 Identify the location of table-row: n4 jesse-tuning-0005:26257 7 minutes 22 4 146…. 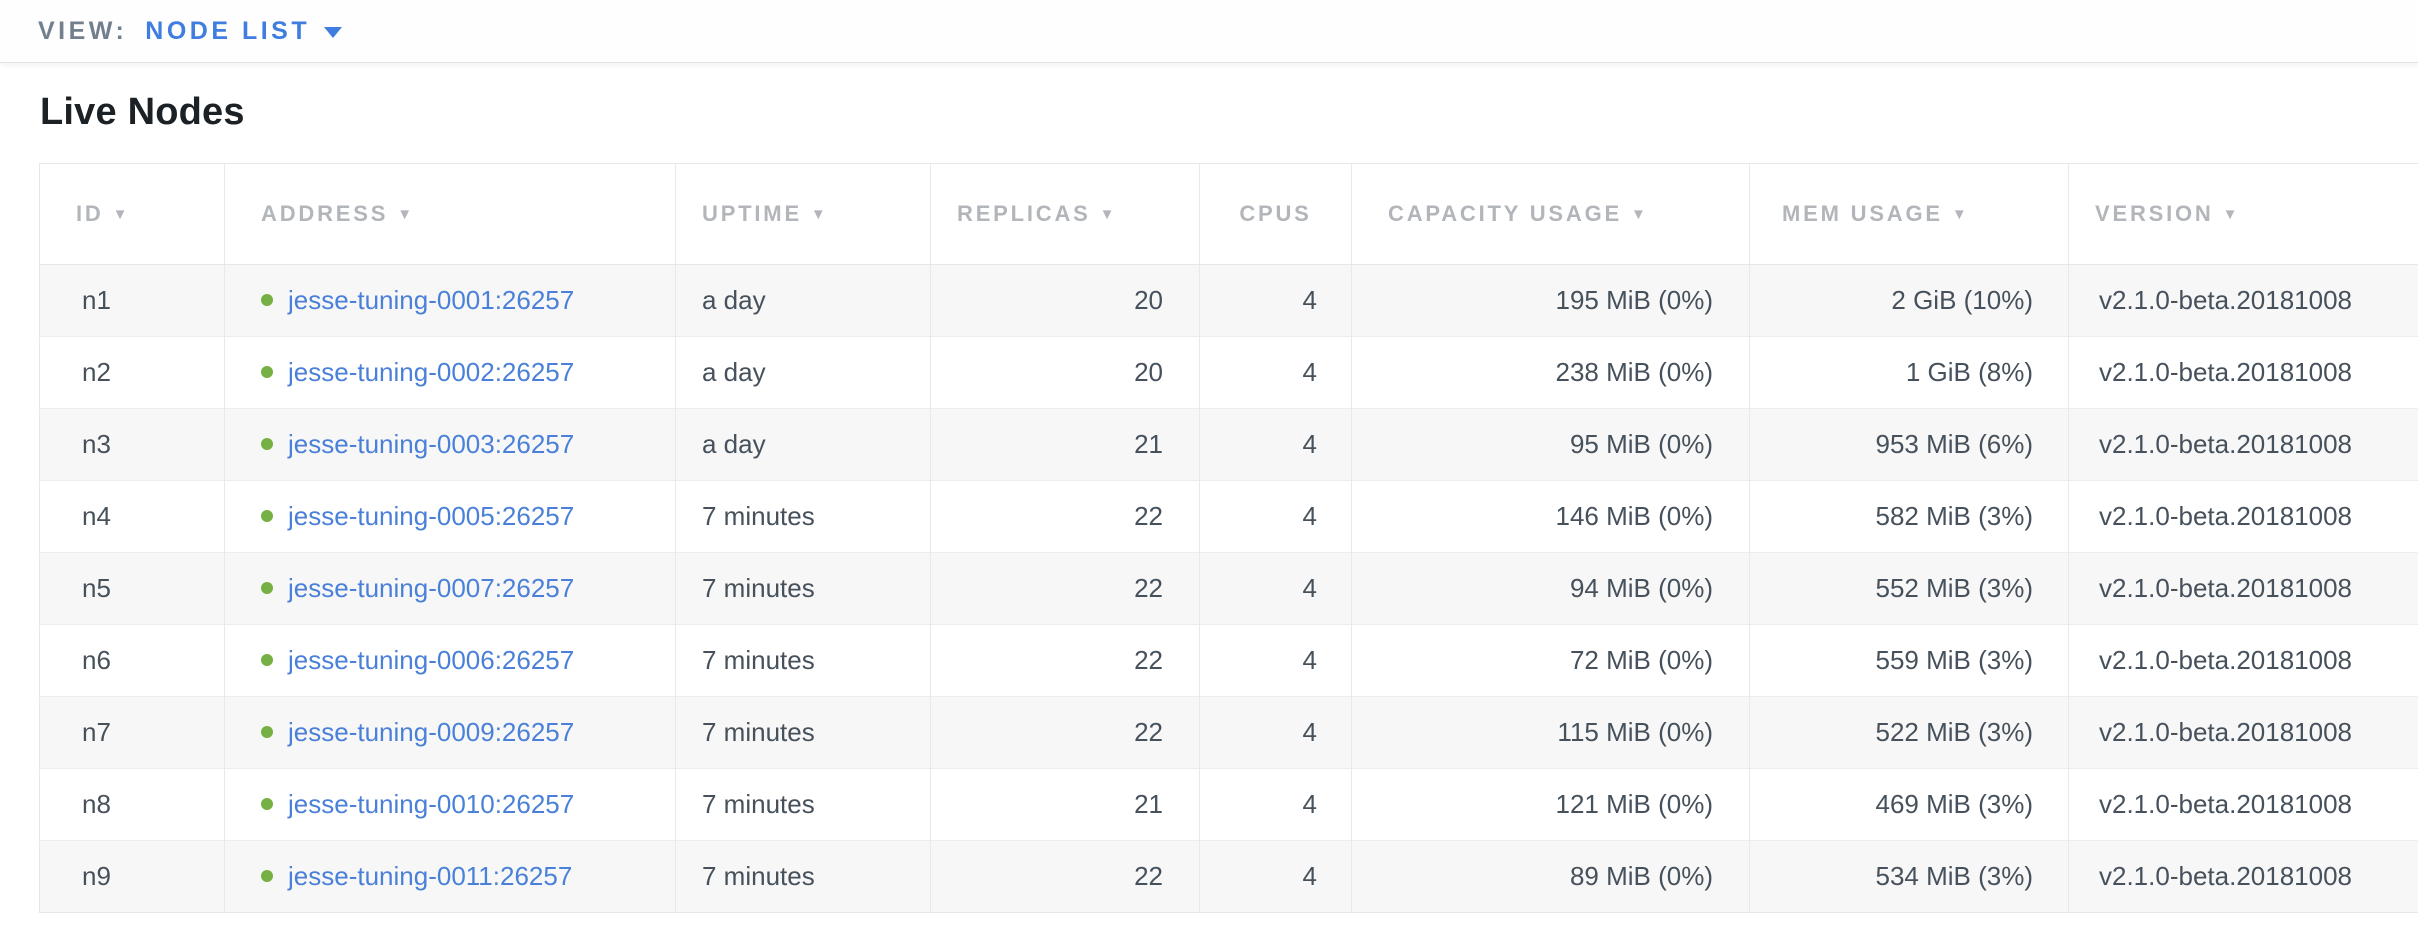
(1228, 516).